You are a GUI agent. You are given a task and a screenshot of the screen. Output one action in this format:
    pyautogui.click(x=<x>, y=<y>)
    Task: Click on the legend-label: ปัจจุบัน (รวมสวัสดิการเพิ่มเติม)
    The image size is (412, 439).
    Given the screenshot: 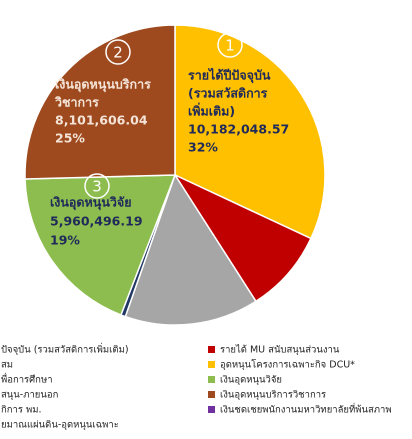 What is the action you would take?
    pyautogui.click(x=65, y=349)
    